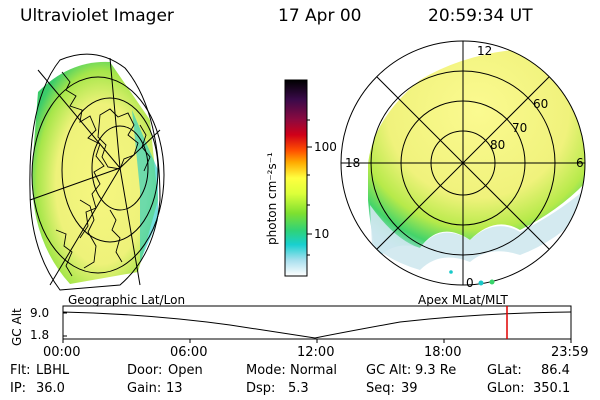  I want to click on geographic-lat-ring-middle, so click(110, 170).